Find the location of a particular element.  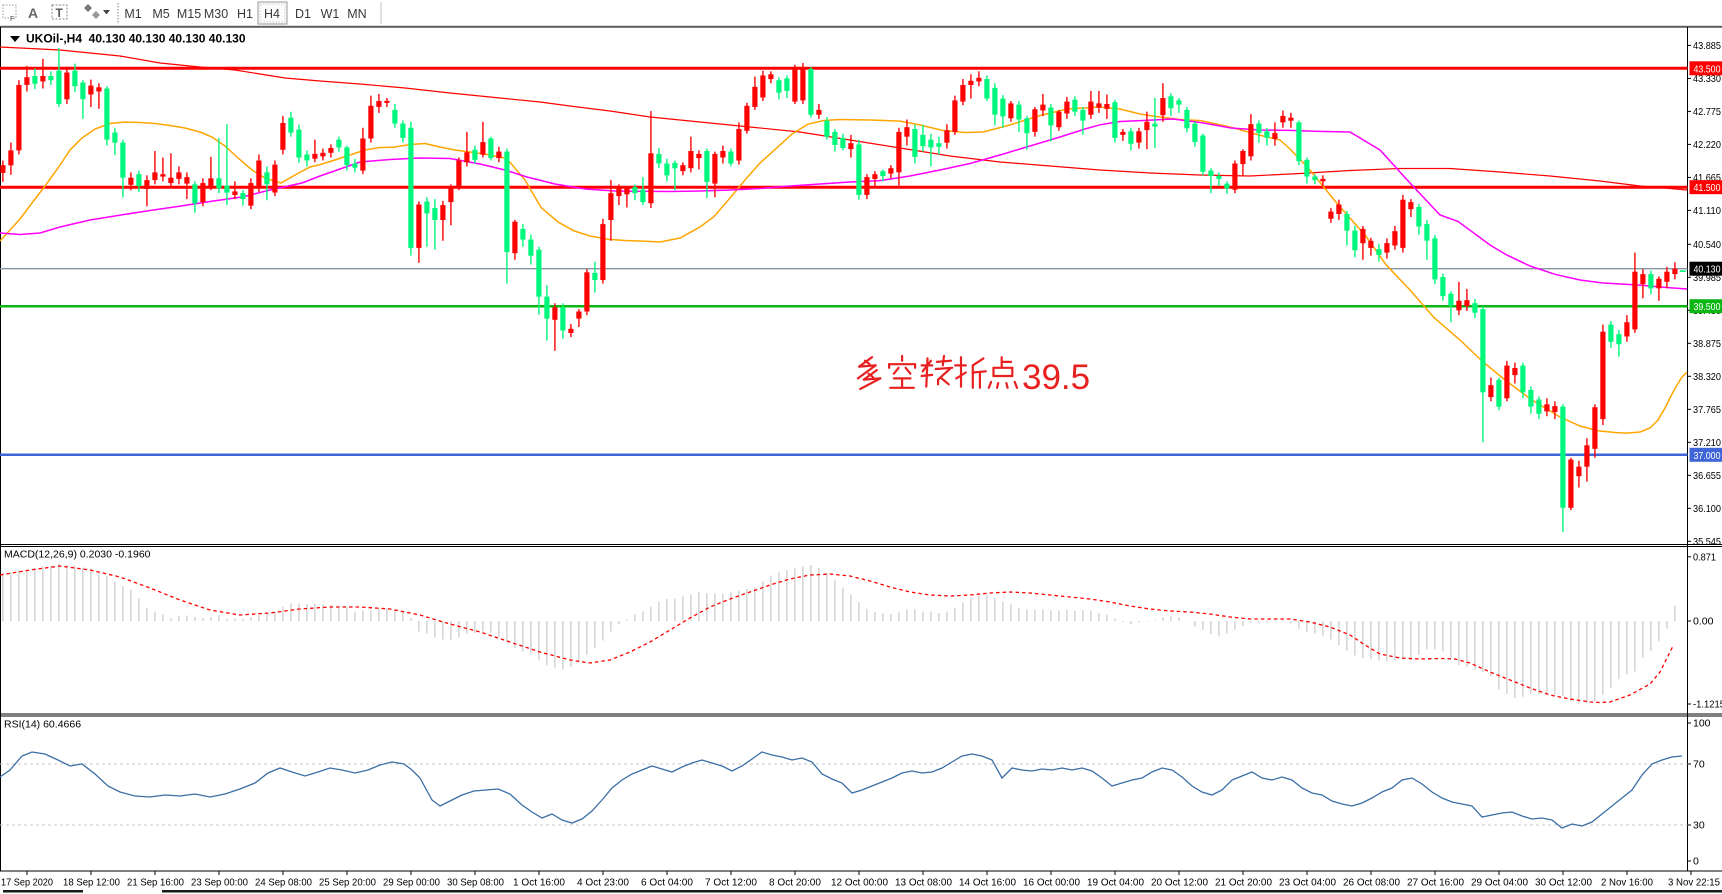

svg-text:UKOil-,H4 40.130 40.130 40.13: UKOil-,H4 40.130 40.130 40.130 40.130 is located at coordinates (136, 39).